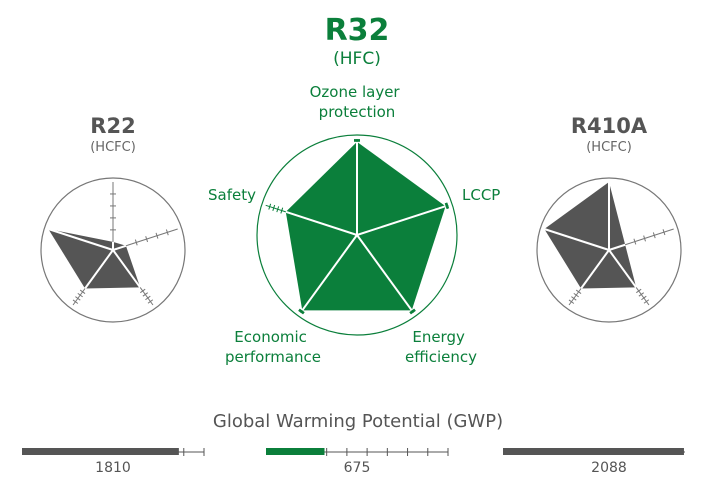 The height and width of the screenshot is (483, 720). Describe the element at coordinates (357, 59) in the screenshot. I see `center-subtitle: (HFC)` at that location.